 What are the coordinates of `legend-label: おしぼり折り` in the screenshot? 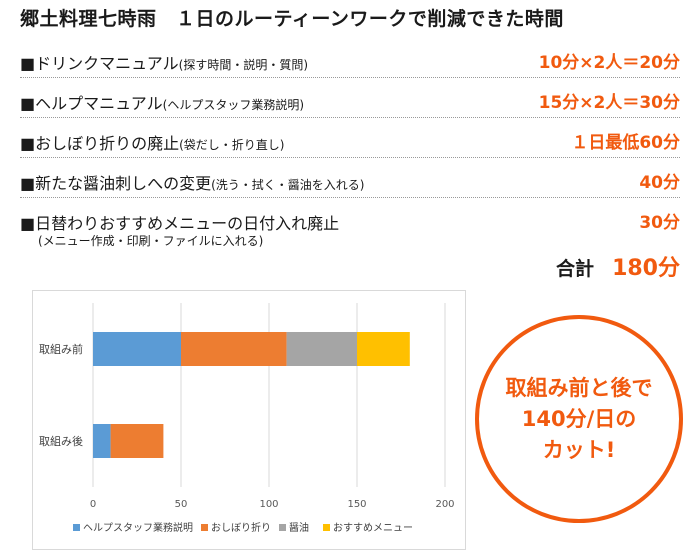 It's located at (241, 527).